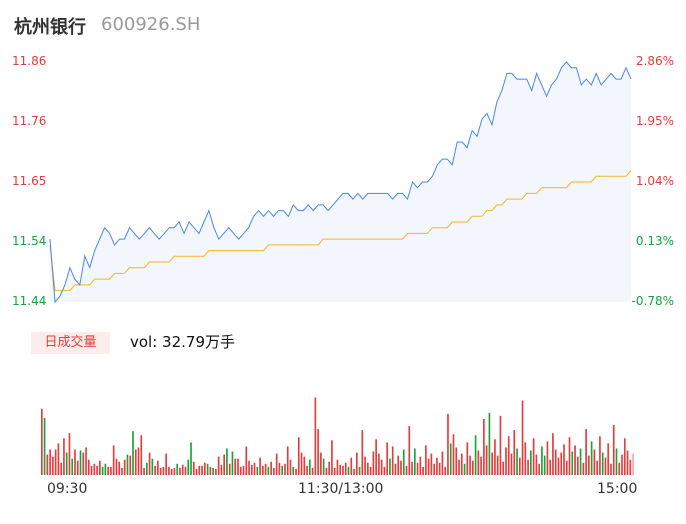 This screenshot has width=686, height=524. Describe the element at coordinates (67, 489) in the screenshot. I see `x-tick-open: 09:30` at that location.